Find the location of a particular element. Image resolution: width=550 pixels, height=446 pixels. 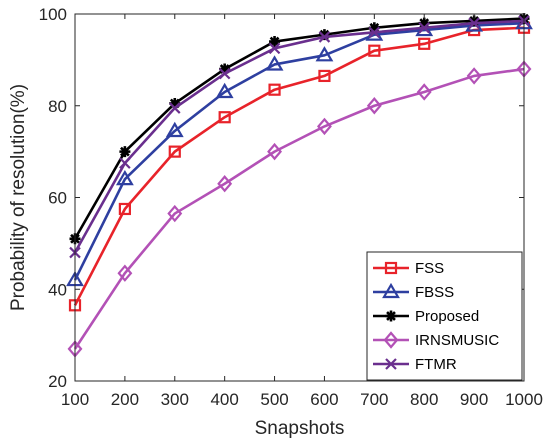

x-axis-label: Snapshots is located at coordinates (300, 428).